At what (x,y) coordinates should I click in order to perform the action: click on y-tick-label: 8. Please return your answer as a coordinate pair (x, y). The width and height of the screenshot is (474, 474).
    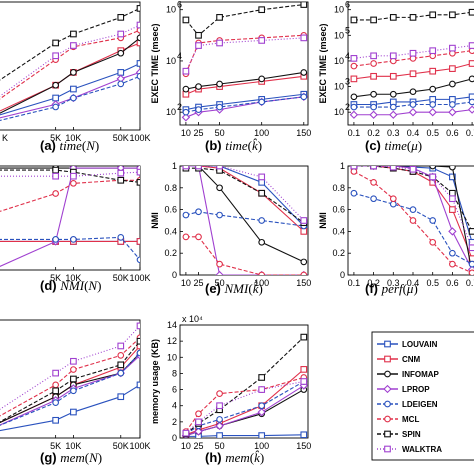
    Looking at the image, I should click on (174, 373).